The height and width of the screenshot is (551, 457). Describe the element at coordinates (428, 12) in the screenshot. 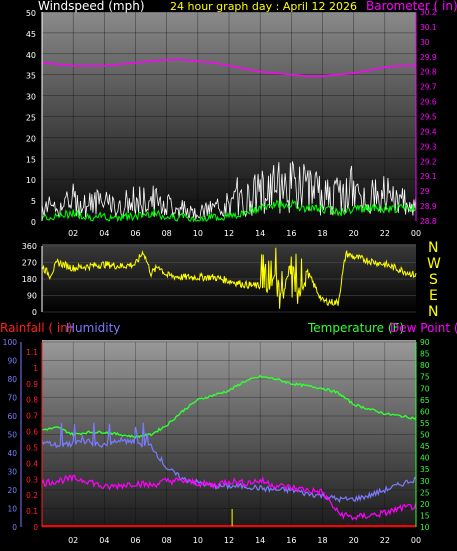

I see `right-tick-label: 30.2` at that location.